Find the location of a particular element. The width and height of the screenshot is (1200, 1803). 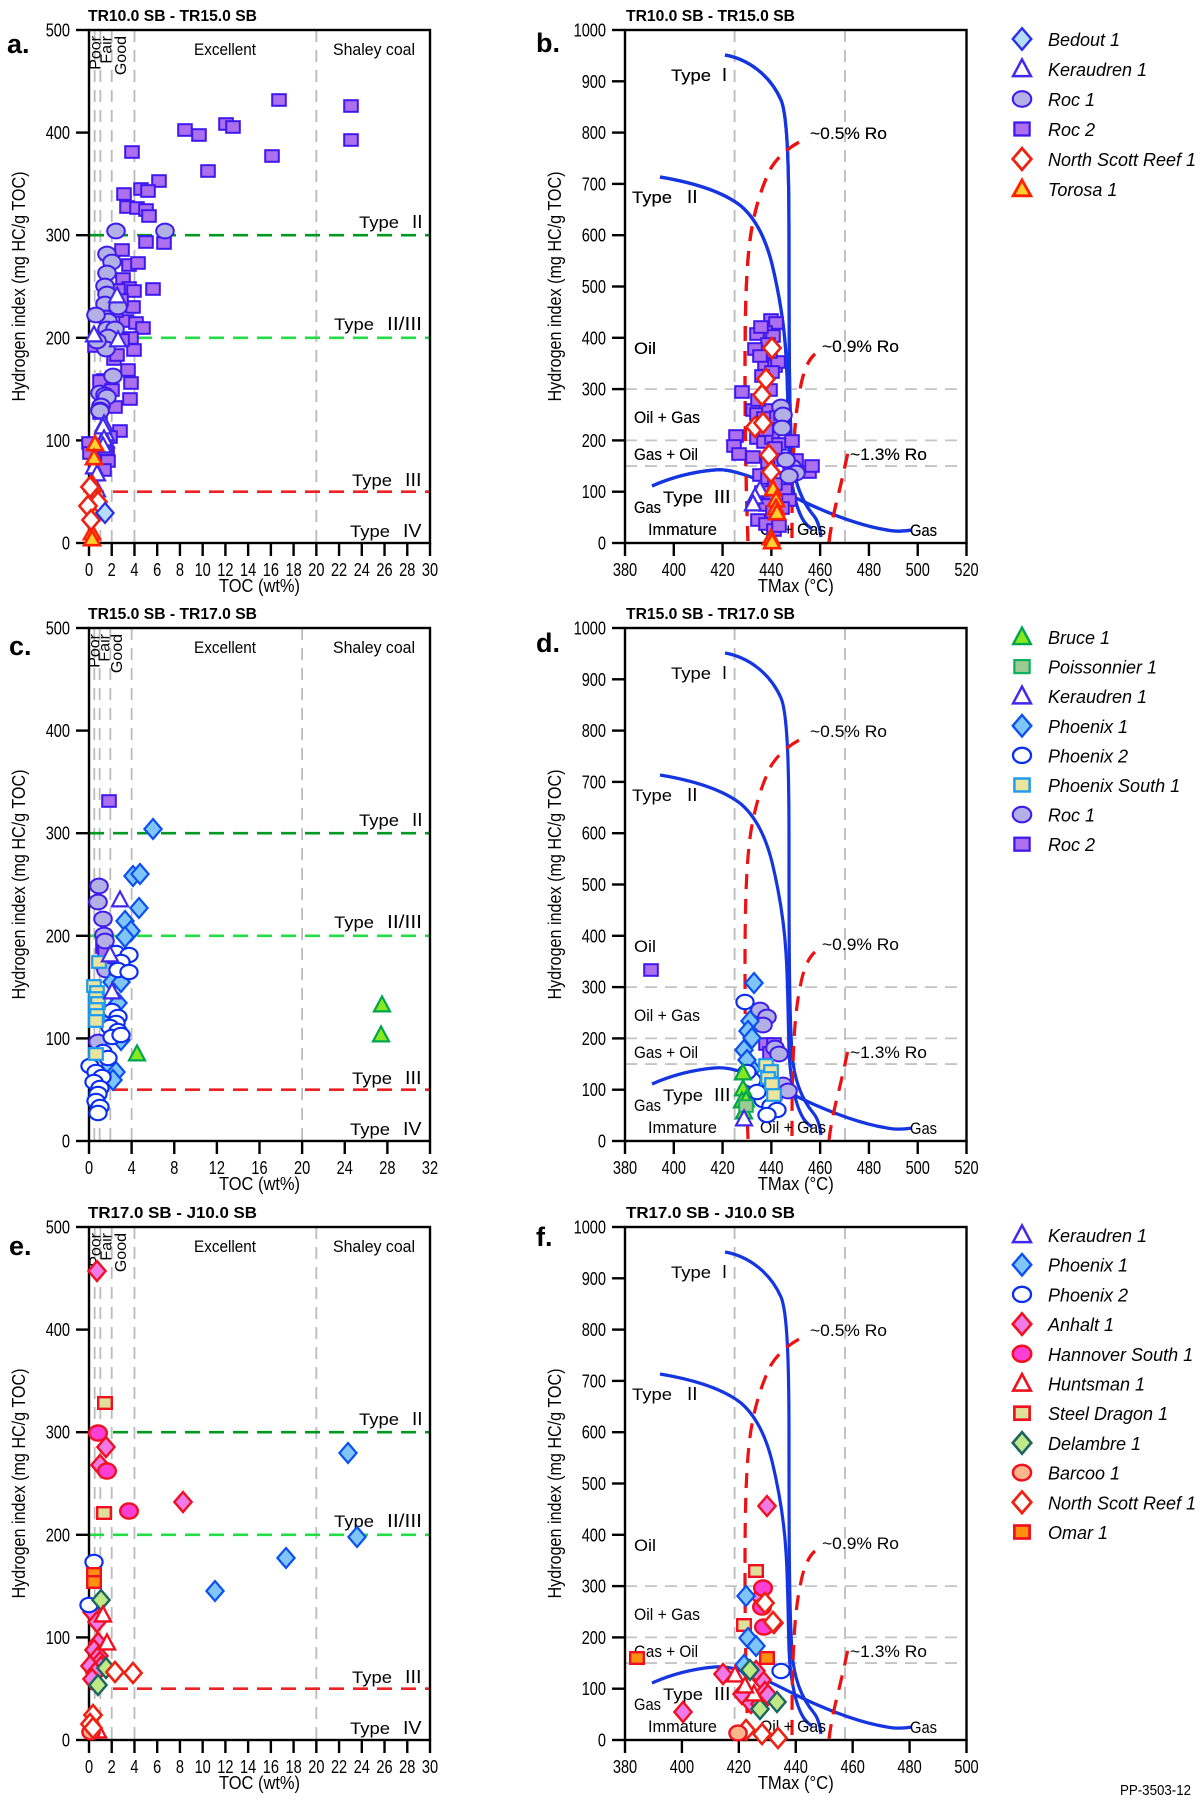

svg-text: 10 is located at coordinates (203, 1767).